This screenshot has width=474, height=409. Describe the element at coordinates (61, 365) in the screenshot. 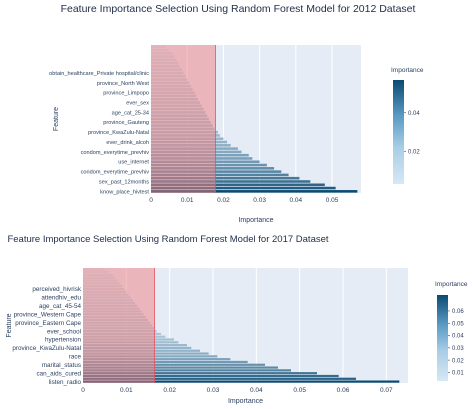

I see `feature-label: marital_status` at that location.